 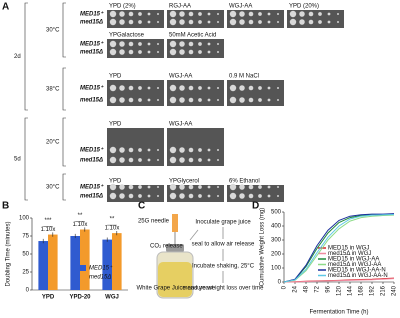 I want to click on y-tick-label: 75, so click(x=25, y=237).